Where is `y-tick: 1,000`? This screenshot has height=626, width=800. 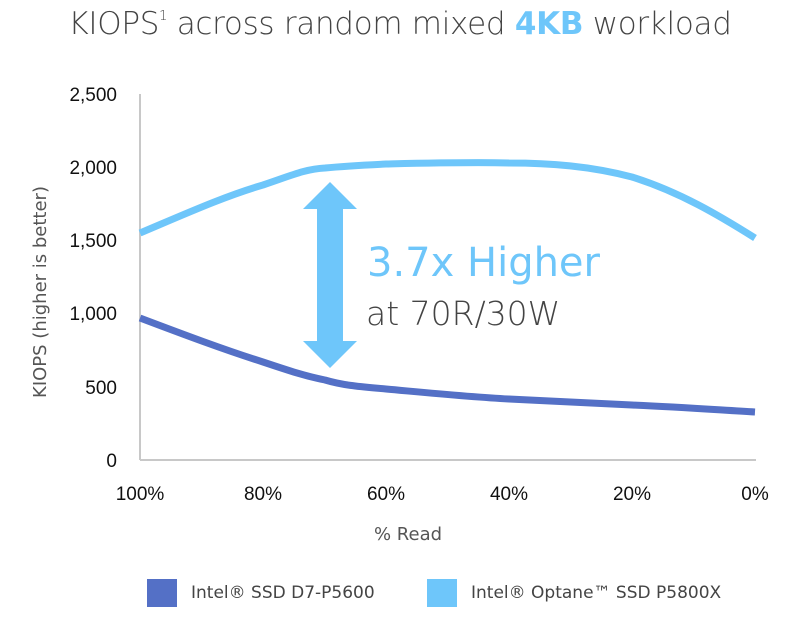 y-tick: 1,000 is located at coordinates (93, 314).